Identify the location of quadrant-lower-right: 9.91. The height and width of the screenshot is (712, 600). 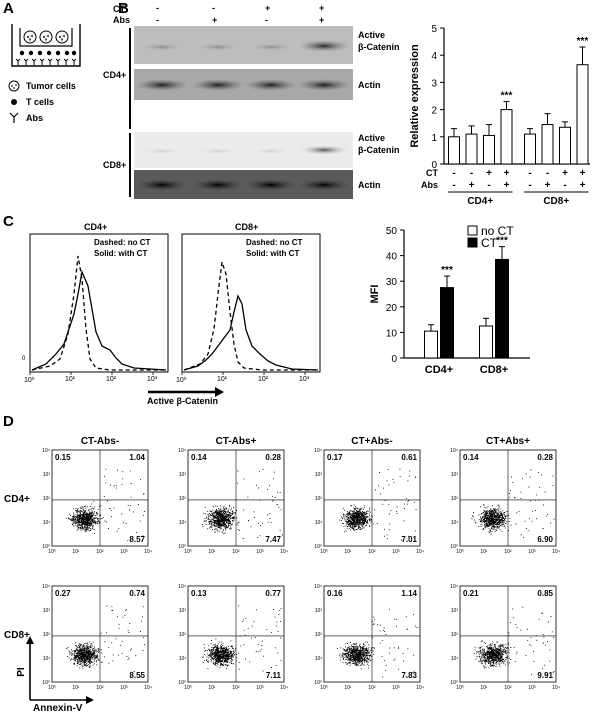
(545, 675).